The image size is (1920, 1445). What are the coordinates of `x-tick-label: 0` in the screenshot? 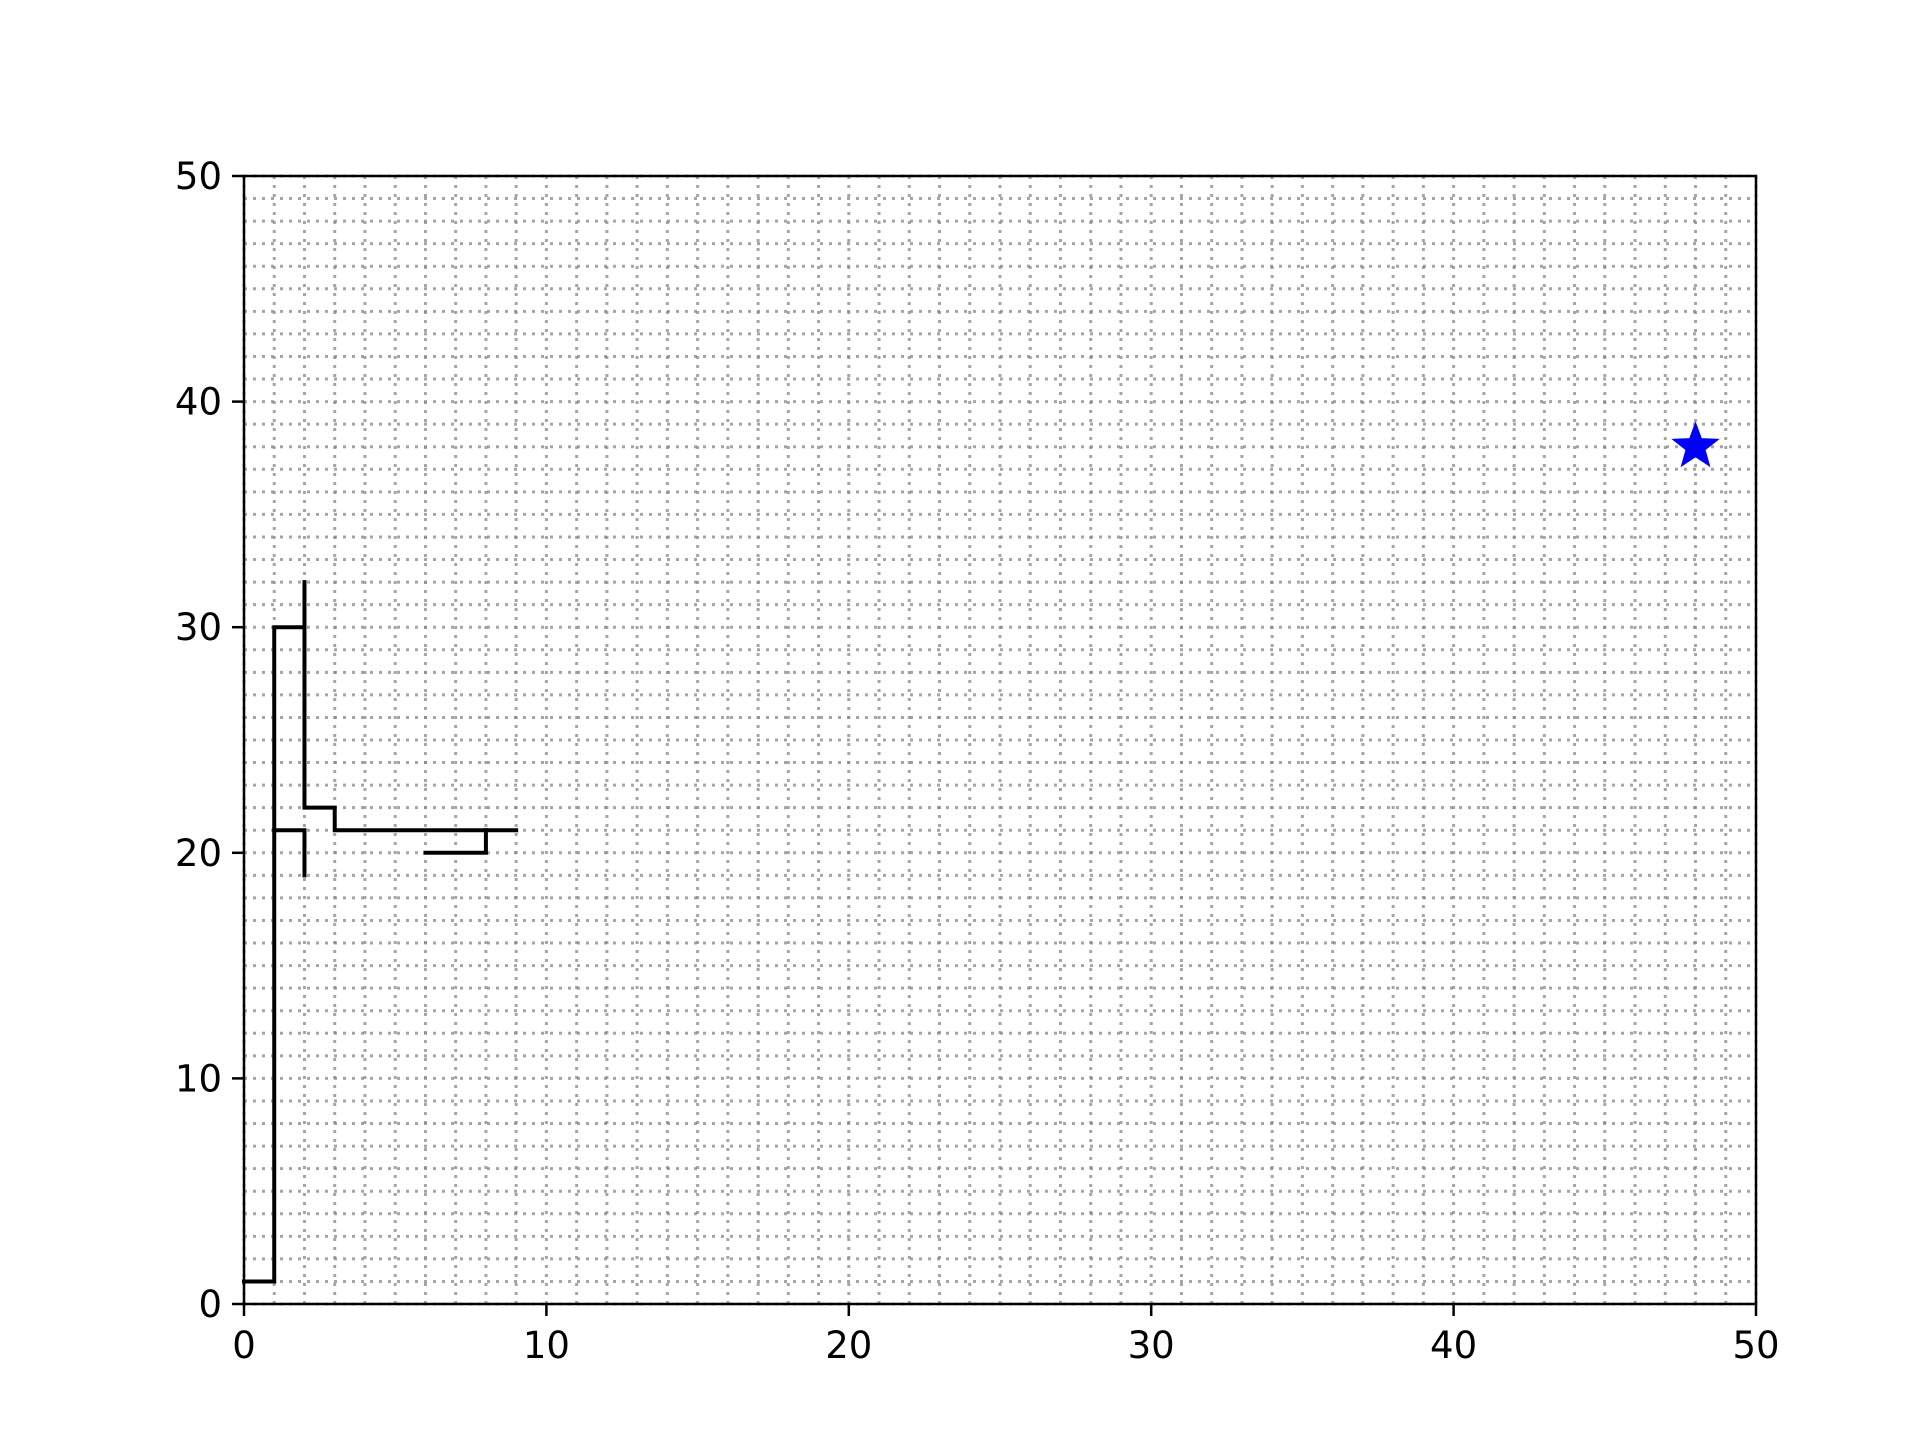 It's located at (244, 1345).